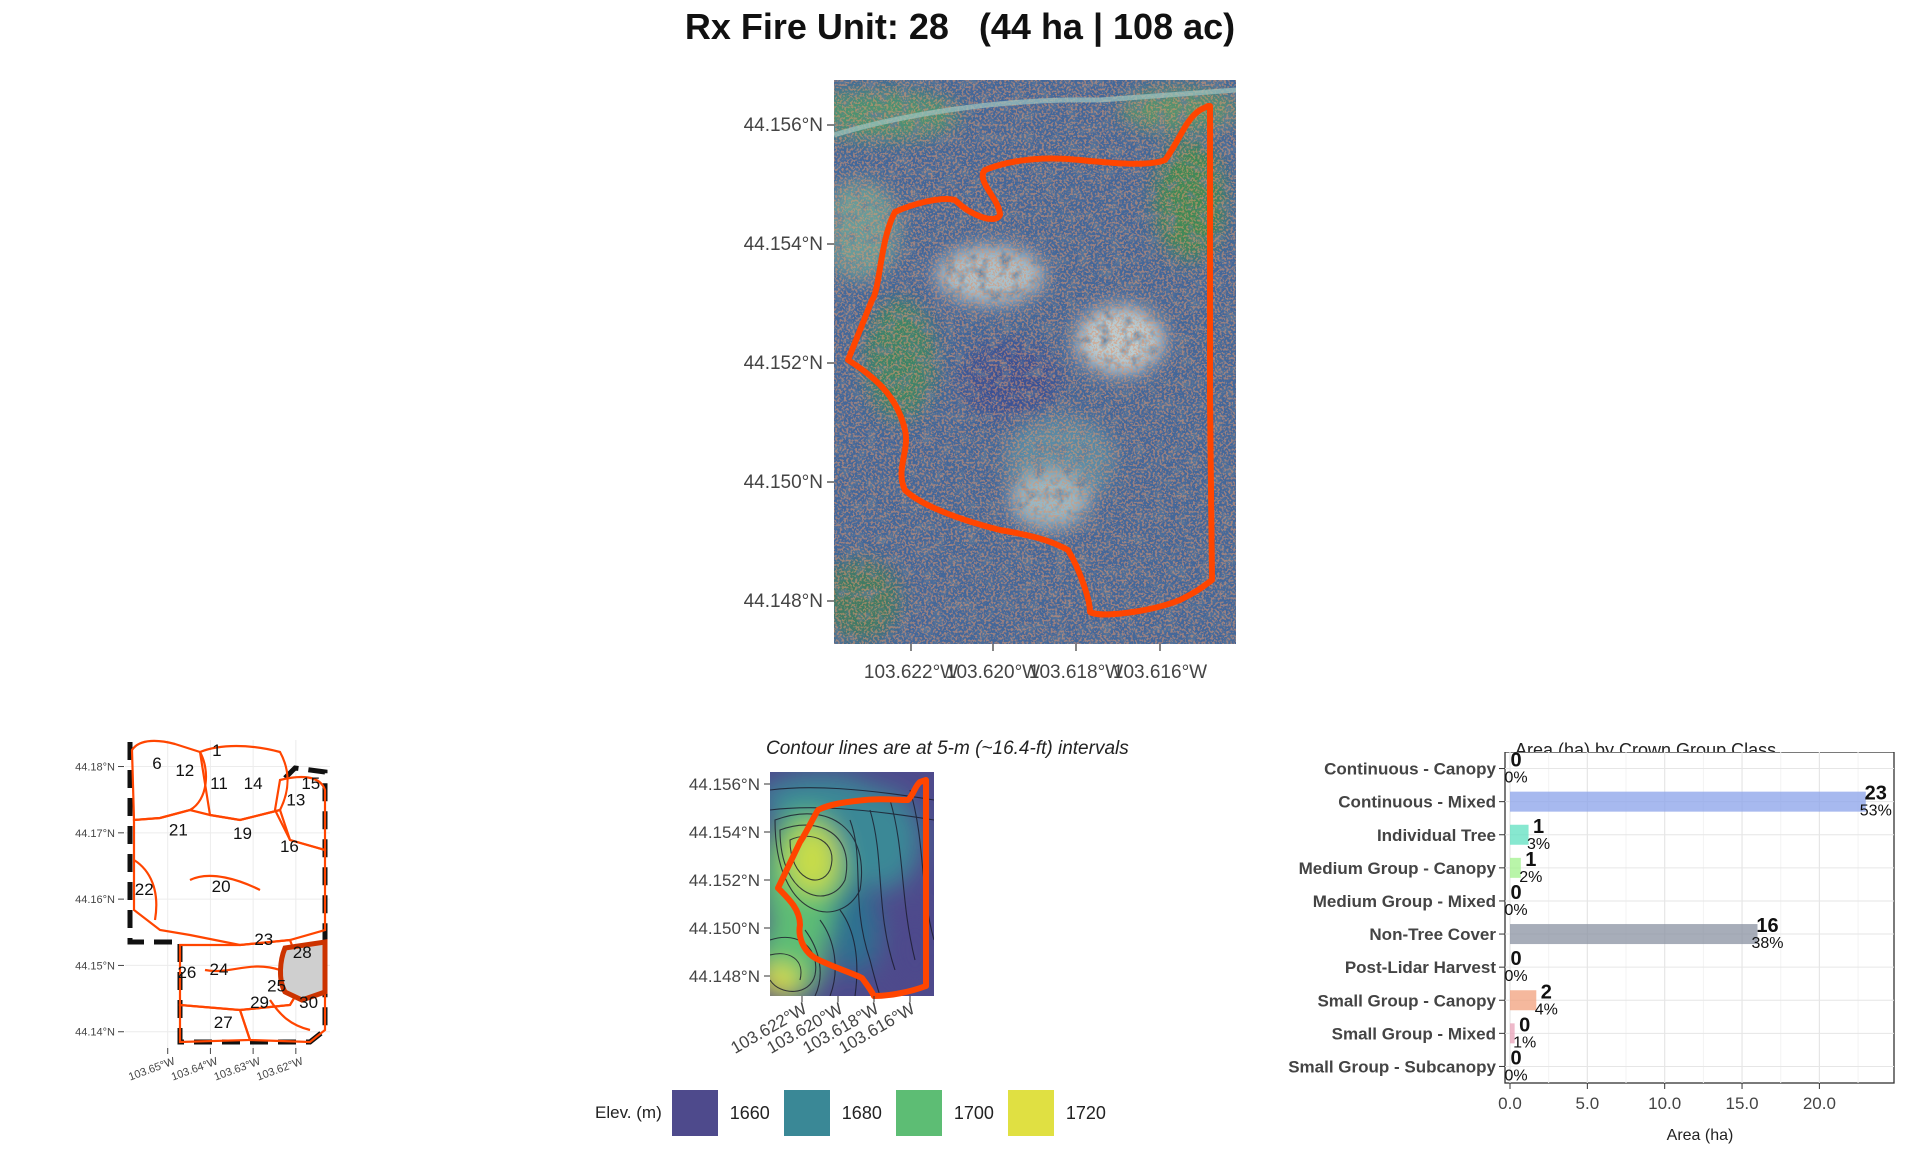 This screenshot has width=1920, height=1152. I want to click on elevation-unit-boundary, so click(852, 888).